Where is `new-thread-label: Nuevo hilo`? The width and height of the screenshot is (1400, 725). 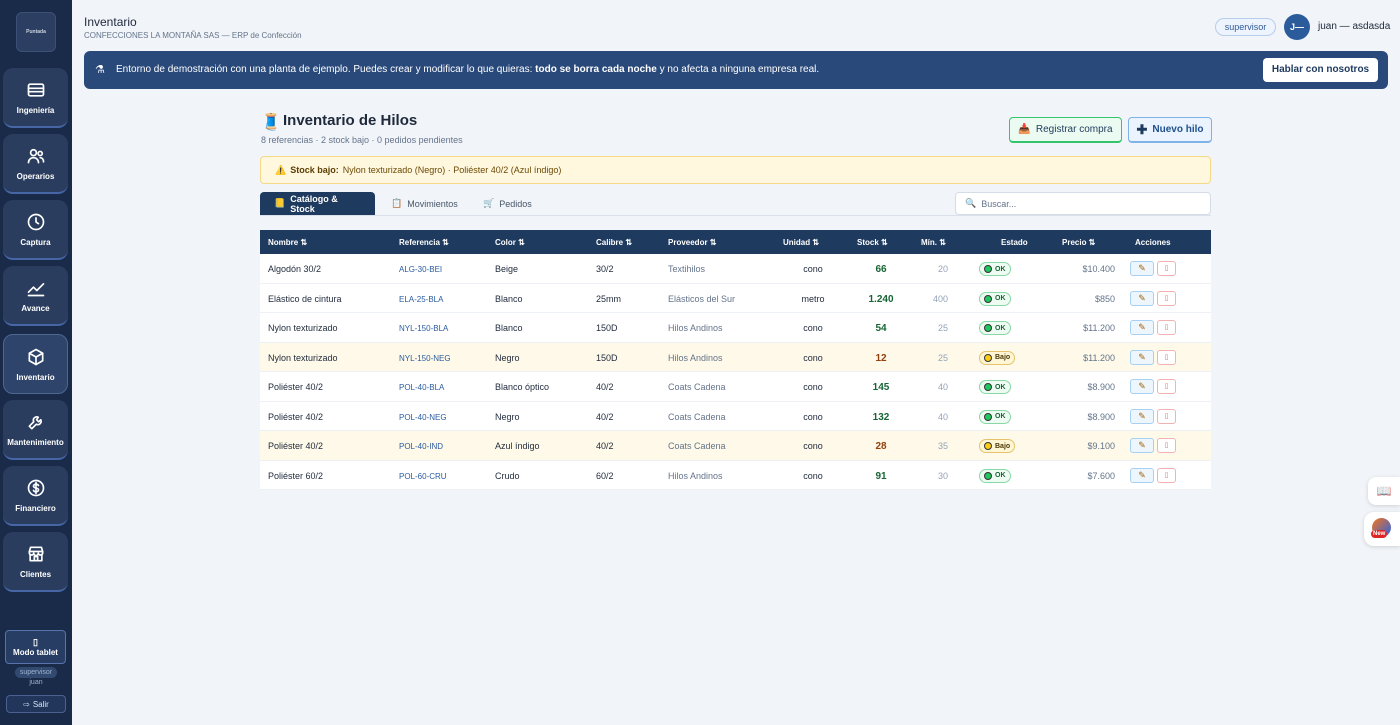
new-thread-label: Nuevo hilo is located at coordinates (1178, 129).